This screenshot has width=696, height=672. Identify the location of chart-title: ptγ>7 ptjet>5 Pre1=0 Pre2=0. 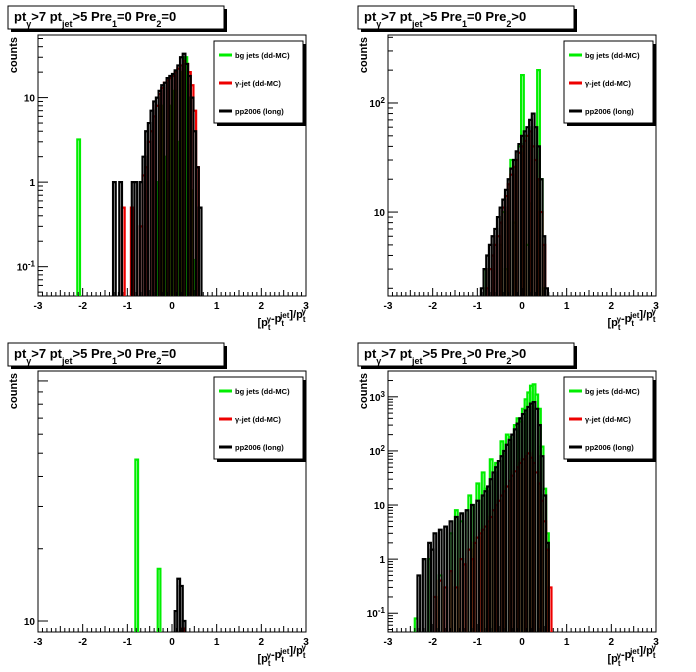
(95, 19).